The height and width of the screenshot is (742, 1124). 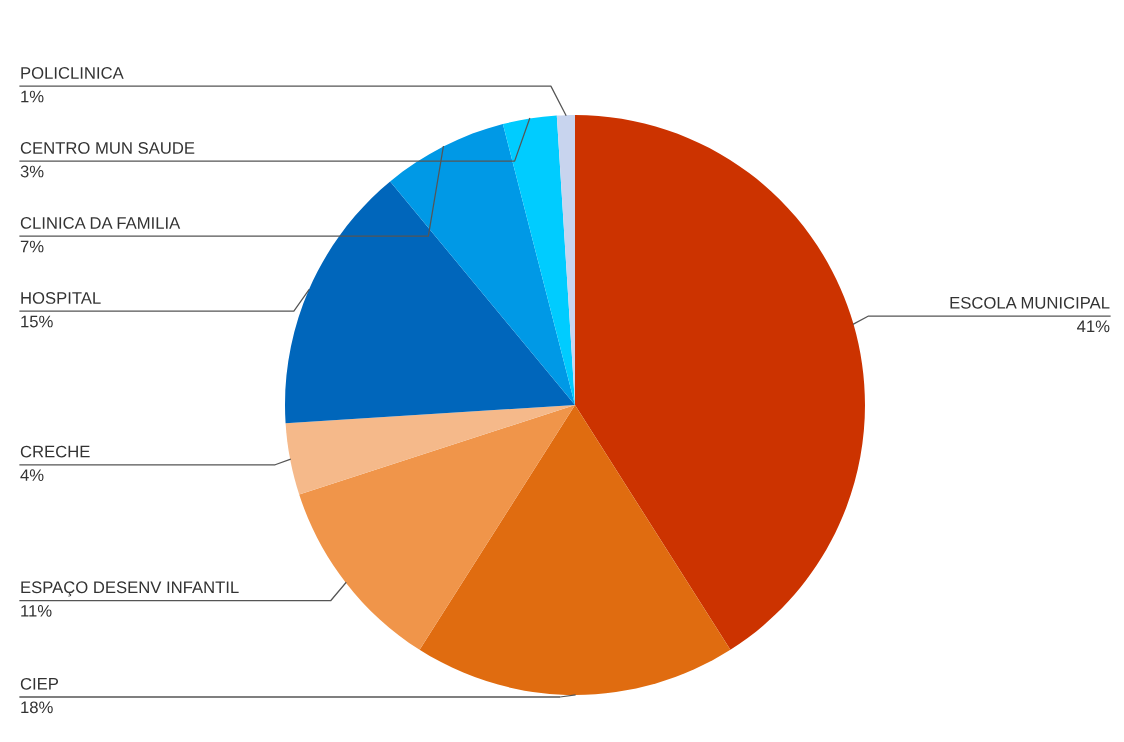 What do you see at coordinates (32, 96) in the screenshot?
I see `data-label: 1%` at bounding box center [32, 96].